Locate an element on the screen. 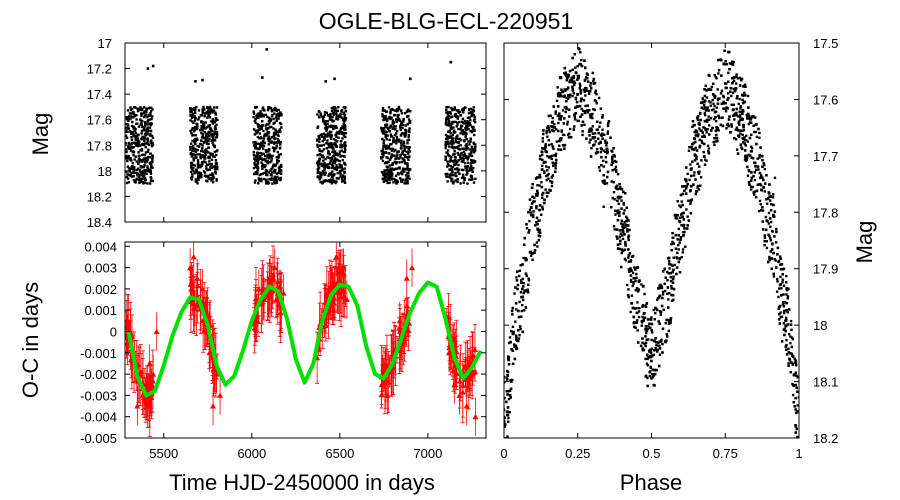 The width and height of the screenshot is (900, 500). light-curve-ytick-label: 17.8 is located at coordinates (99, 145).